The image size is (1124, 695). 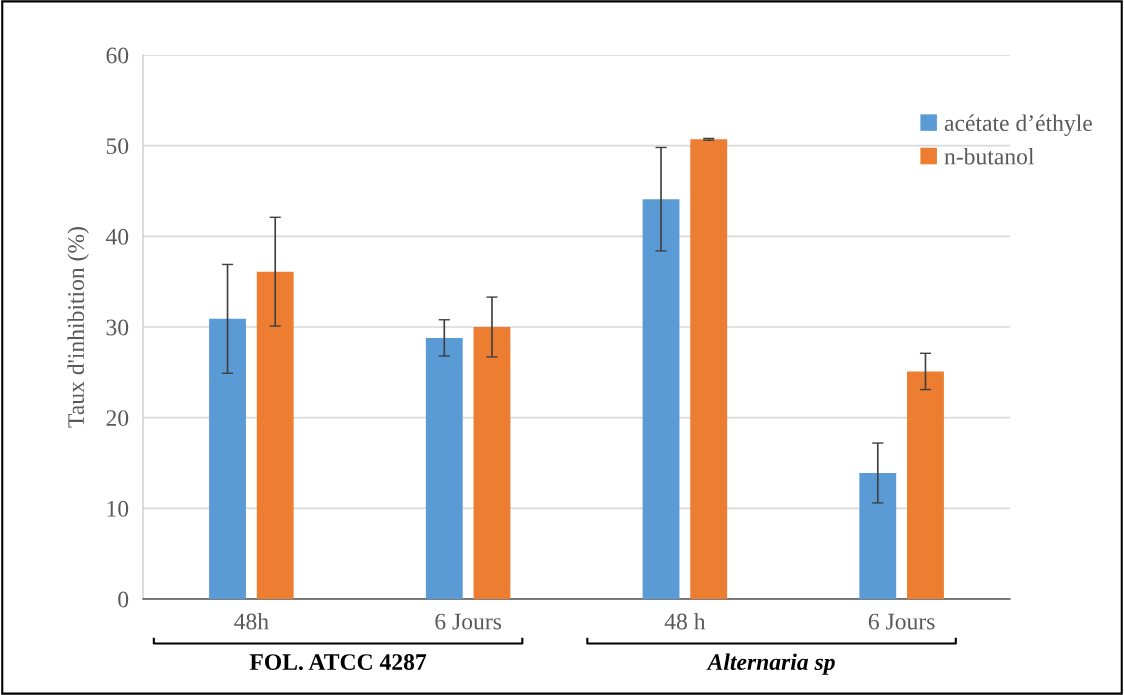 I want to click on y-tick-label: 0, so click(x=123, y=599).